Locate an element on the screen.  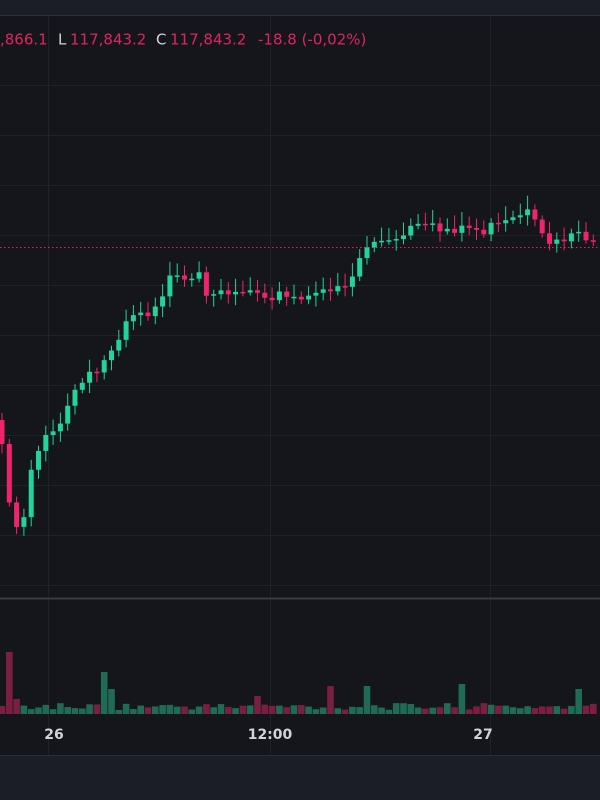
time-label: 27 is located at coordinates (482, 735).